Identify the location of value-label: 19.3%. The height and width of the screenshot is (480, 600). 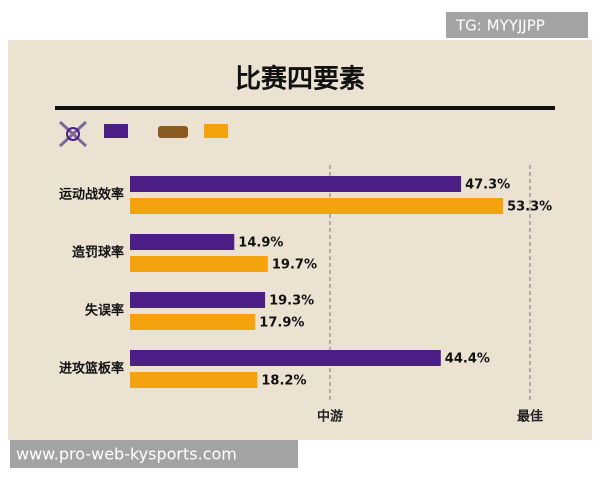
(291, 301).